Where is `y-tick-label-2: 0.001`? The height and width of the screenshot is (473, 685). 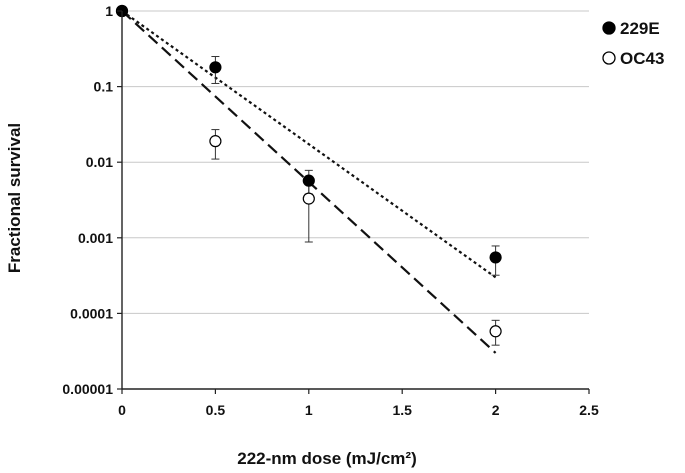 y-tick-label-2: 0.001 is located at coordinates (95, 238).